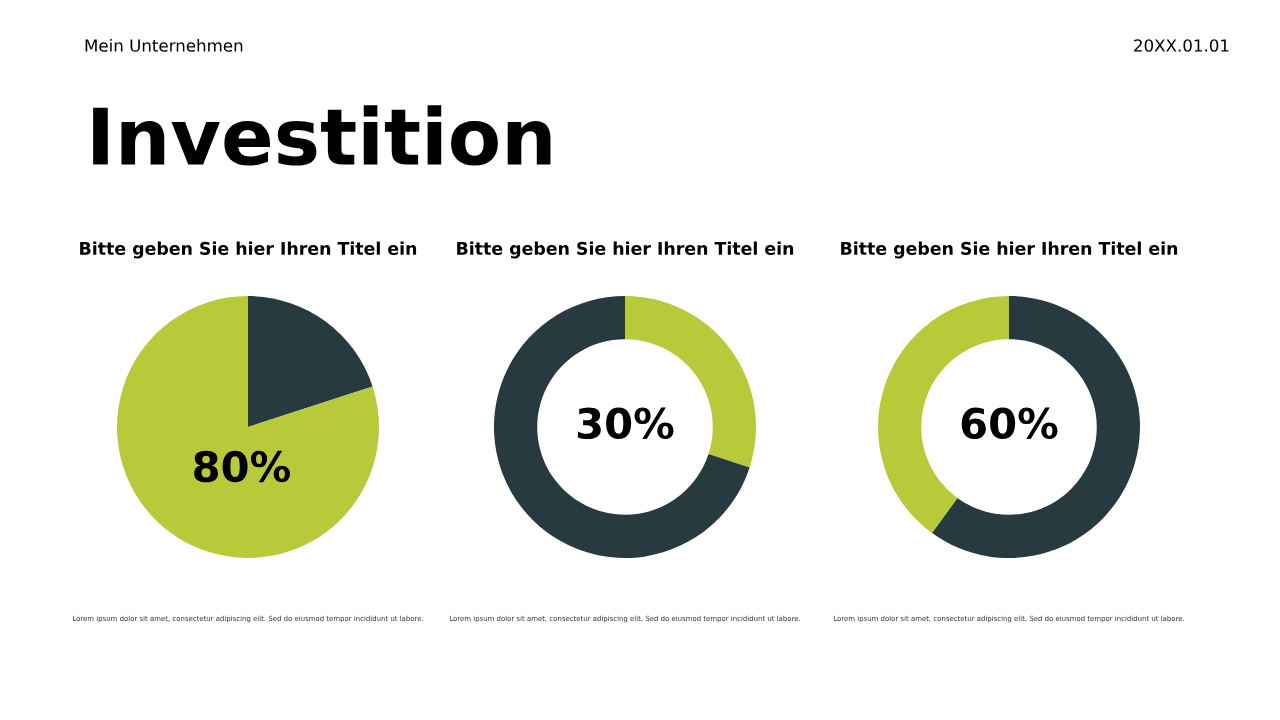 This screenshot has width=1280, height=720. I want to click on data-label: 80%, so click(242, 466).